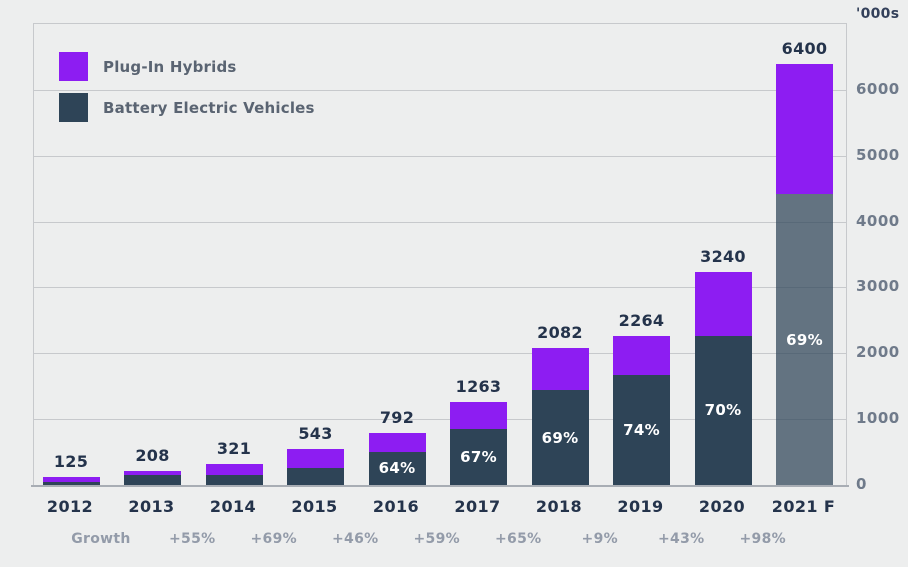 This screenshot has width=908, height=567. I want to click on growth-row-header: Growth, so click(101, 539).